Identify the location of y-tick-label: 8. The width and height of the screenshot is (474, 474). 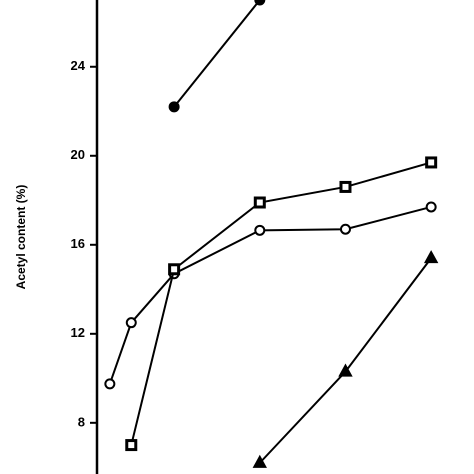
(81, 421).